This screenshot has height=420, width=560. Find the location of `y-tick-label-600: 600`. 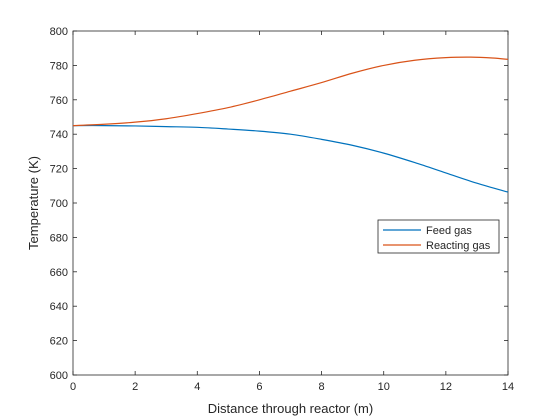

y-tick-label-600: 600 is located at coordinates (59, 376).